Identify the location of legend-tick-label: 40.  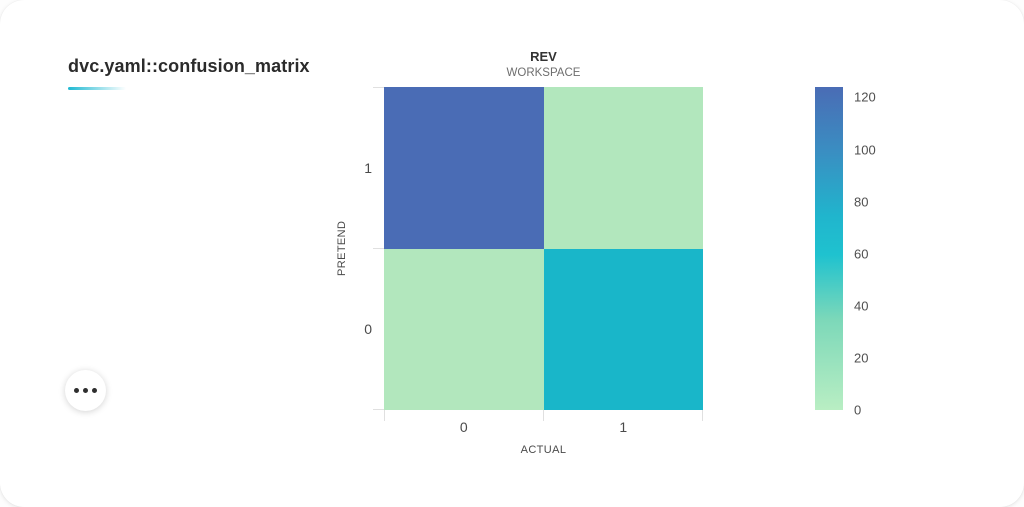
(861, 306).